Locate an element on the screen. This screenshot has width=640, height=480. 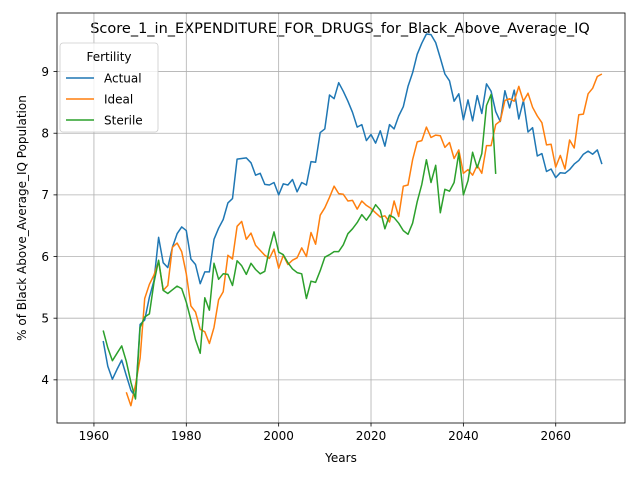
legend-box is located at coordinates (109, 87).